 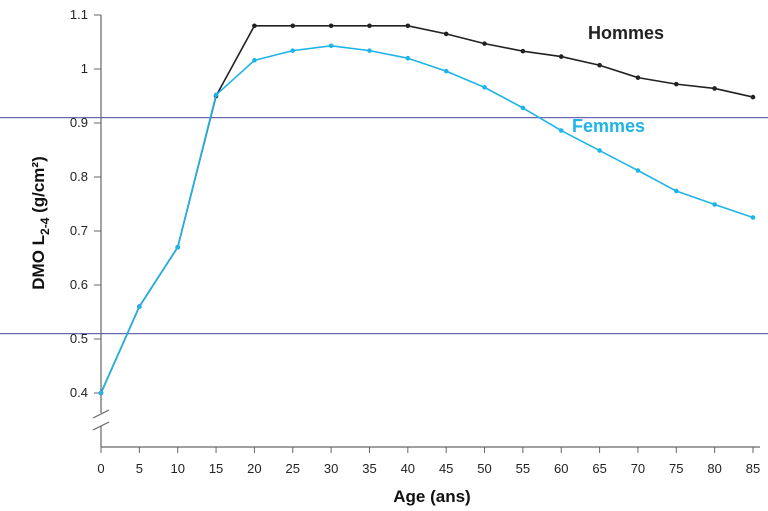 I want to click on series-label-hommes: Hommes, so click(x=626, y=33).